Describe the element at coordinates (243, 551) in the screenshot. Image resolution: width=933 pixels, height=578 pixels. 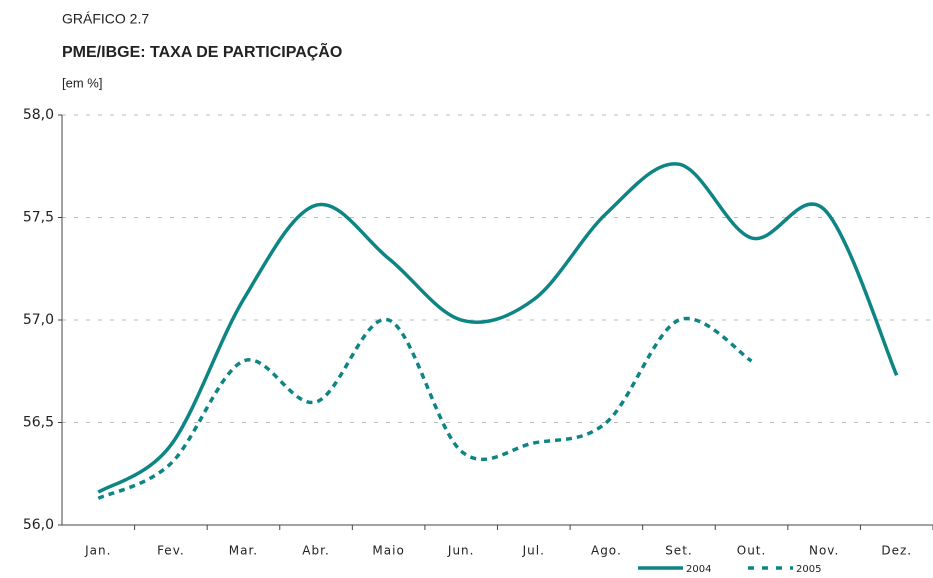
I see `x-tick-label: Mar.` at that location.